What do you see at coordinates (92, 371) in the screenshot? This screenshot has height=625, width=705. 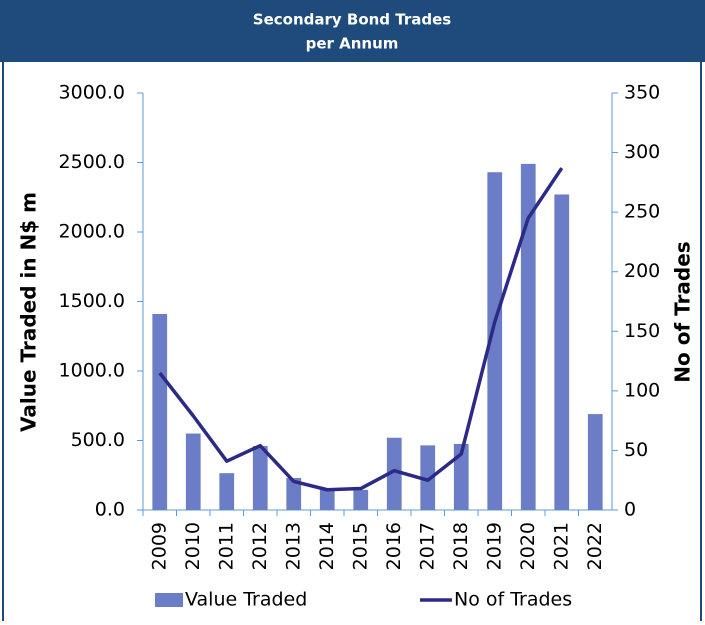 I see `y-tick-label: 1000.0` at bounding box center [92, 371].